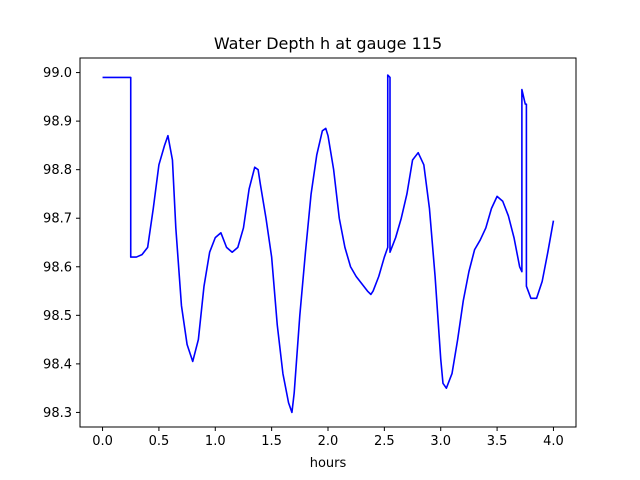 This screenshot has height=480, width=640. I want to click on chart-title: Water Depth h at gauge 115, so click(328, 43).